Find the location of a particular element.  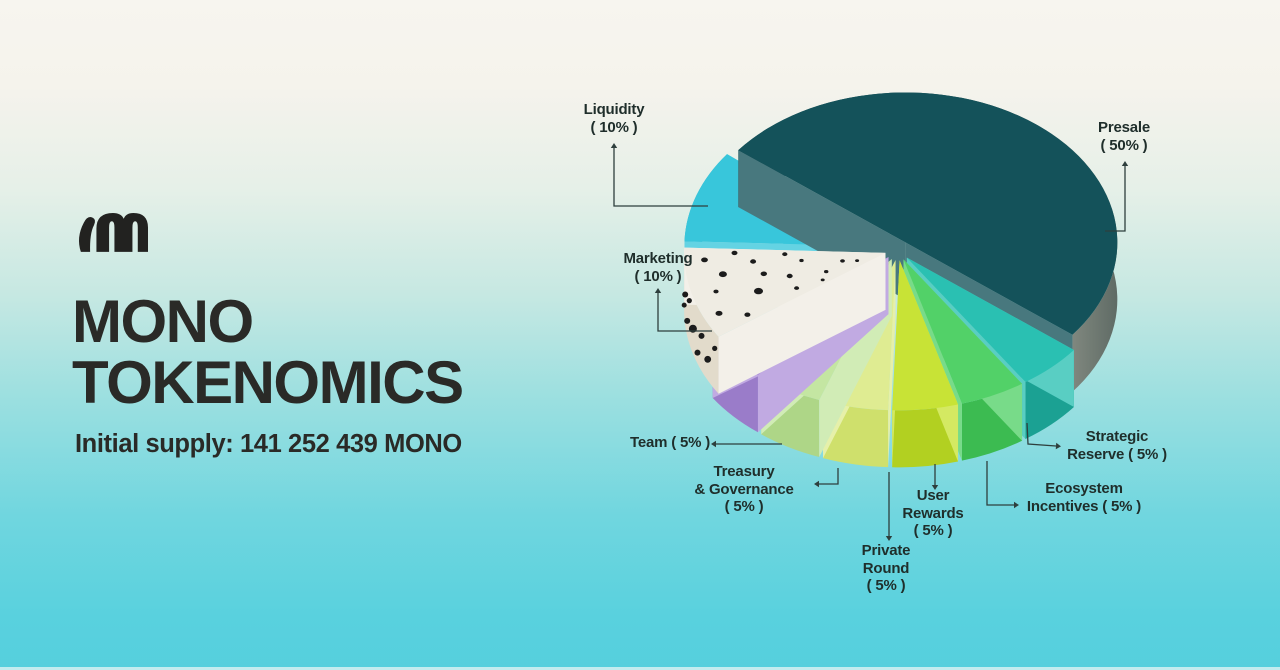

pie-connector-presale is located at coordinates (1117, 196).